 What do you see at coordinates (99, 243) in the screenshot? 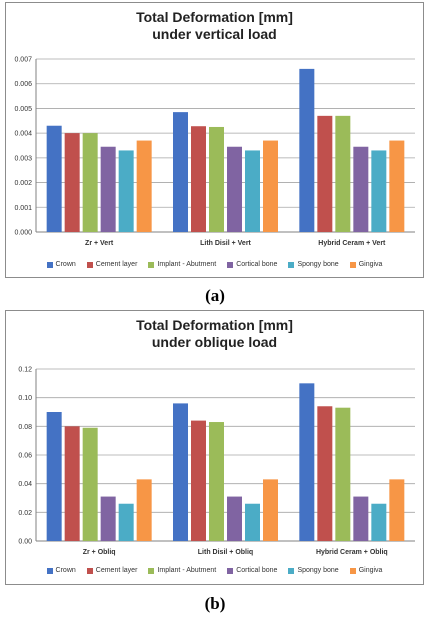
I see `x-category-label: Zr + Vert` at bounding box center [99, 243].